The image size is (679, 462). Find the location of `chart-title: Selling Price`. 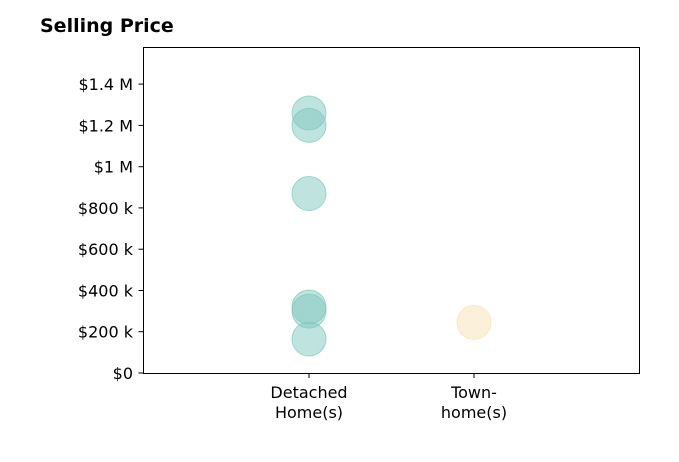

chart-title: Selling Price is located at coordinates (107, 26).